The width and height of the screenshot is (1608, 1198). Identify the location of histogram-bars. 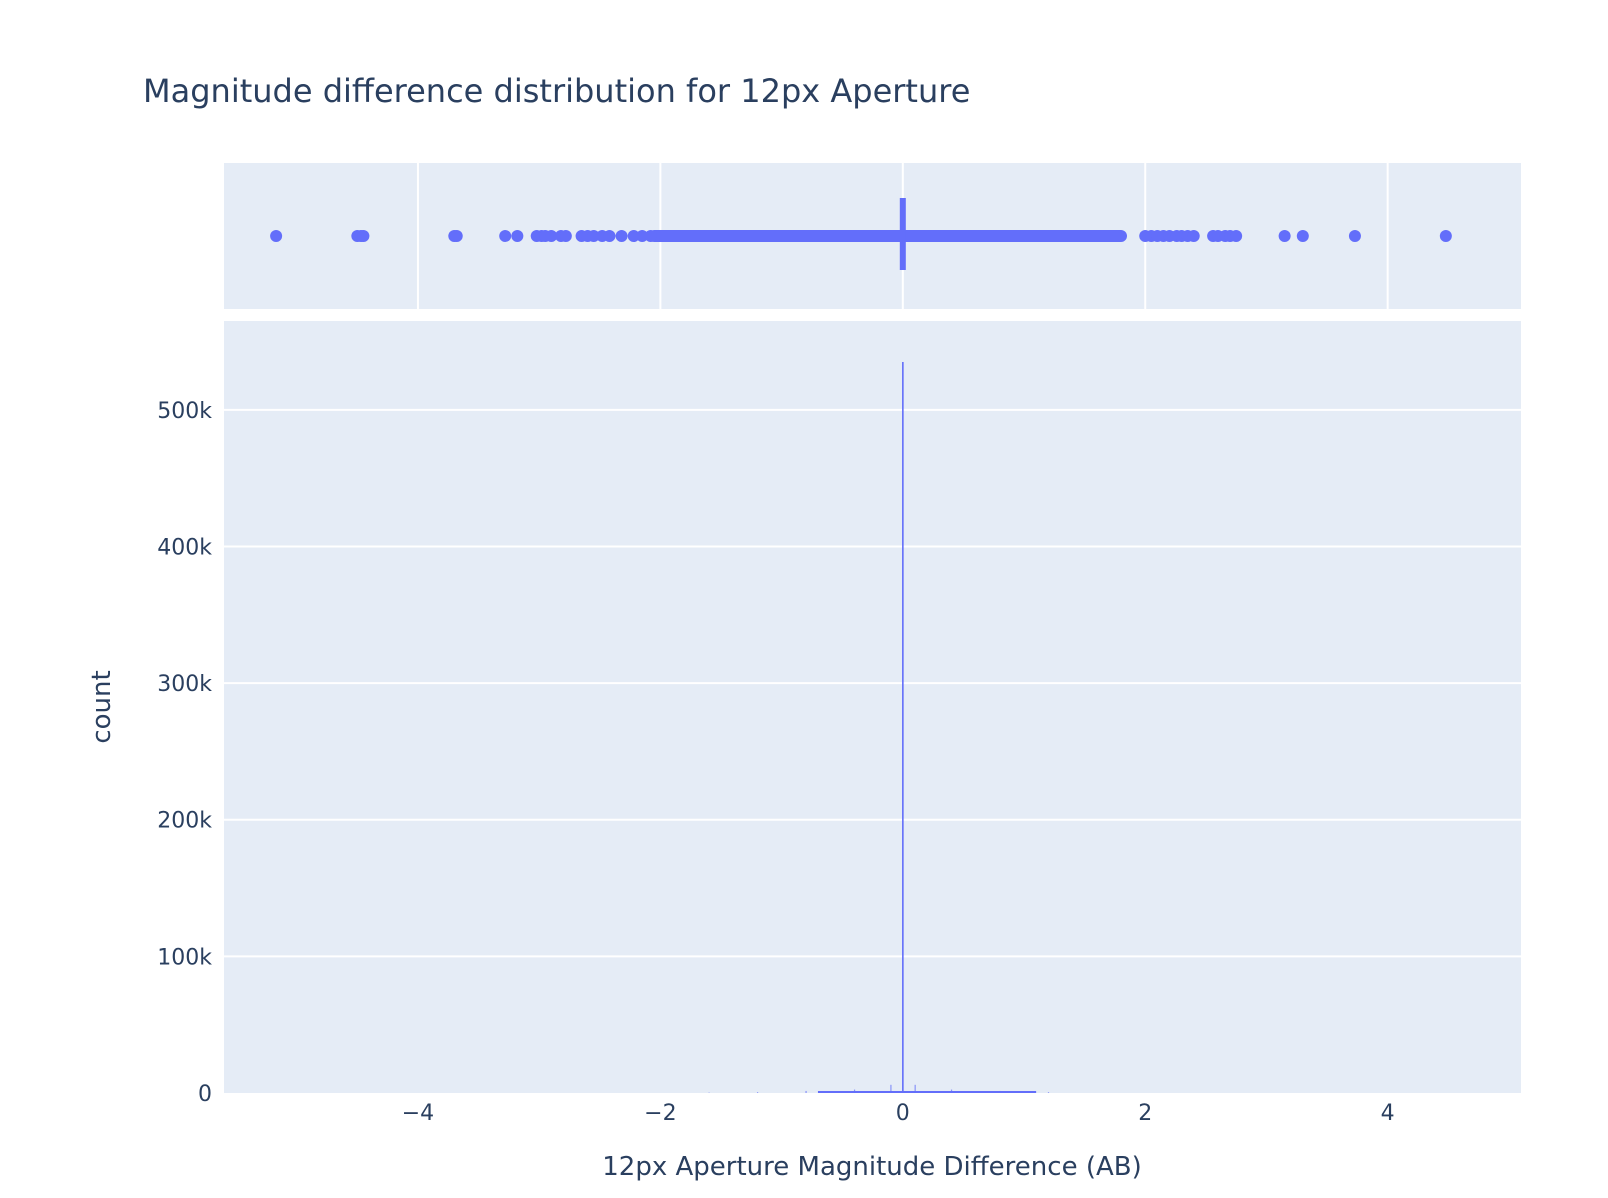
(879, 727).